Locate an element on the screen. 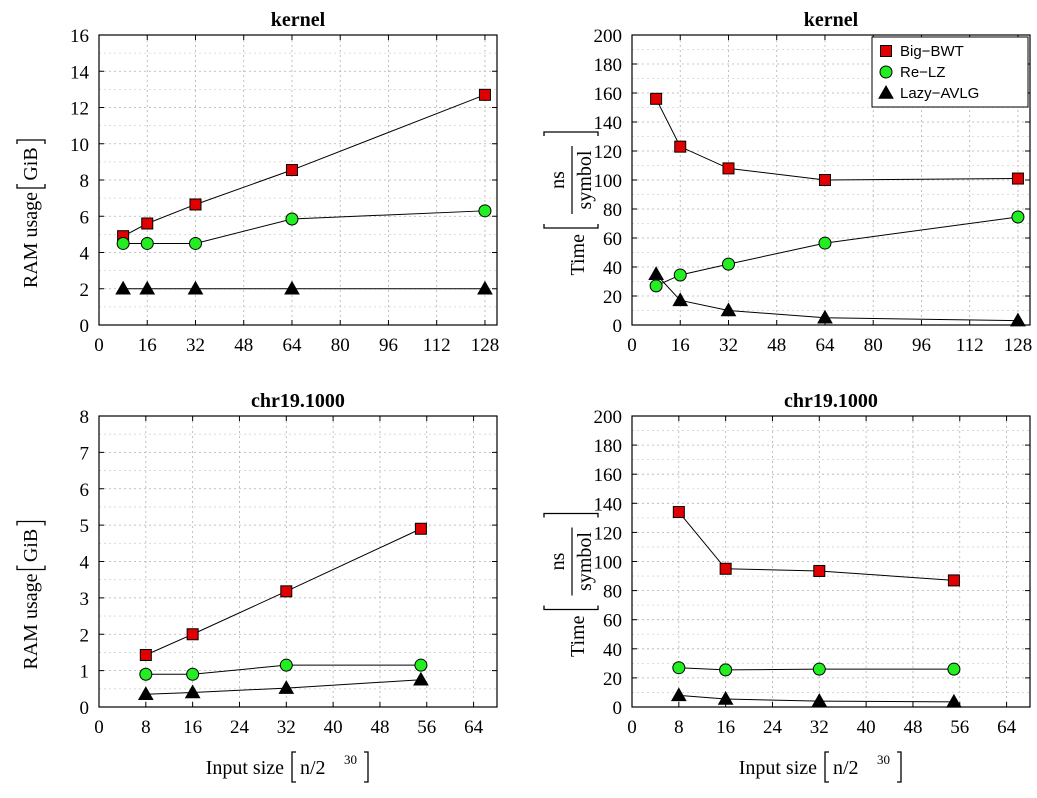  y-tick-label: 14 is located at coordinates (80, 72).